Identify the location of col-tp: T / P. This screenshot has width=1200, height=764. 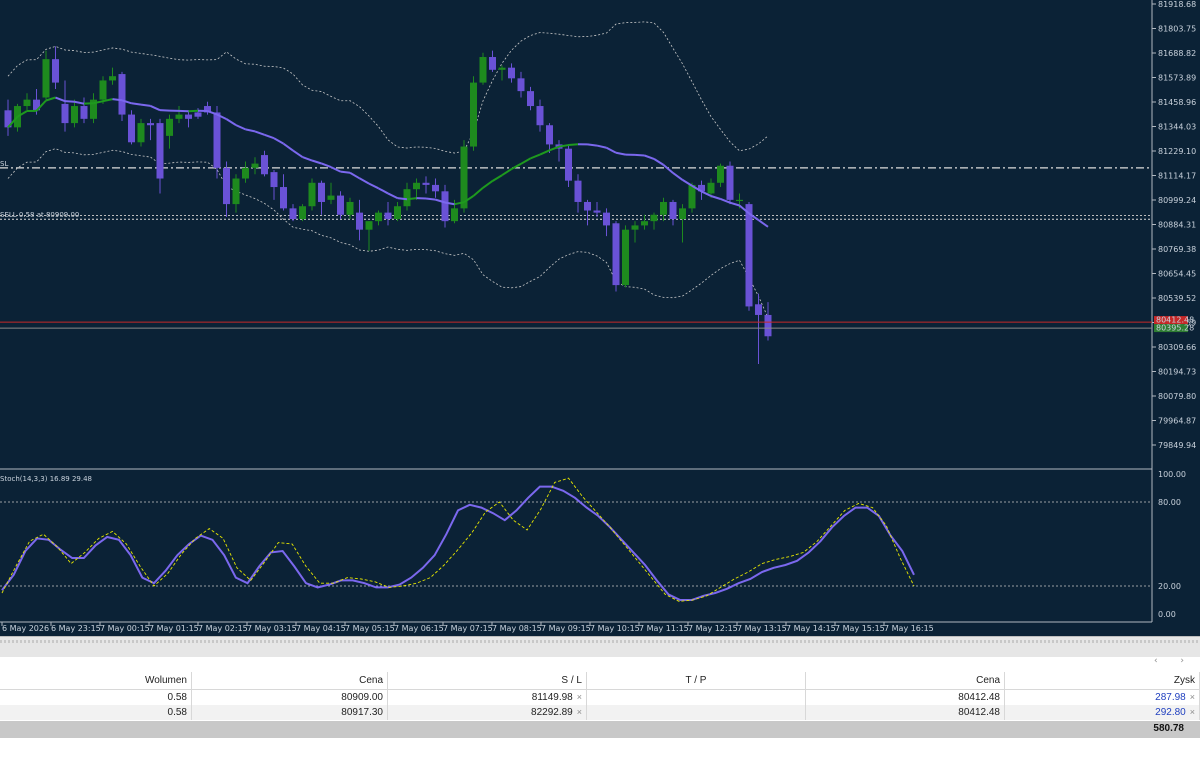
(696, 681).